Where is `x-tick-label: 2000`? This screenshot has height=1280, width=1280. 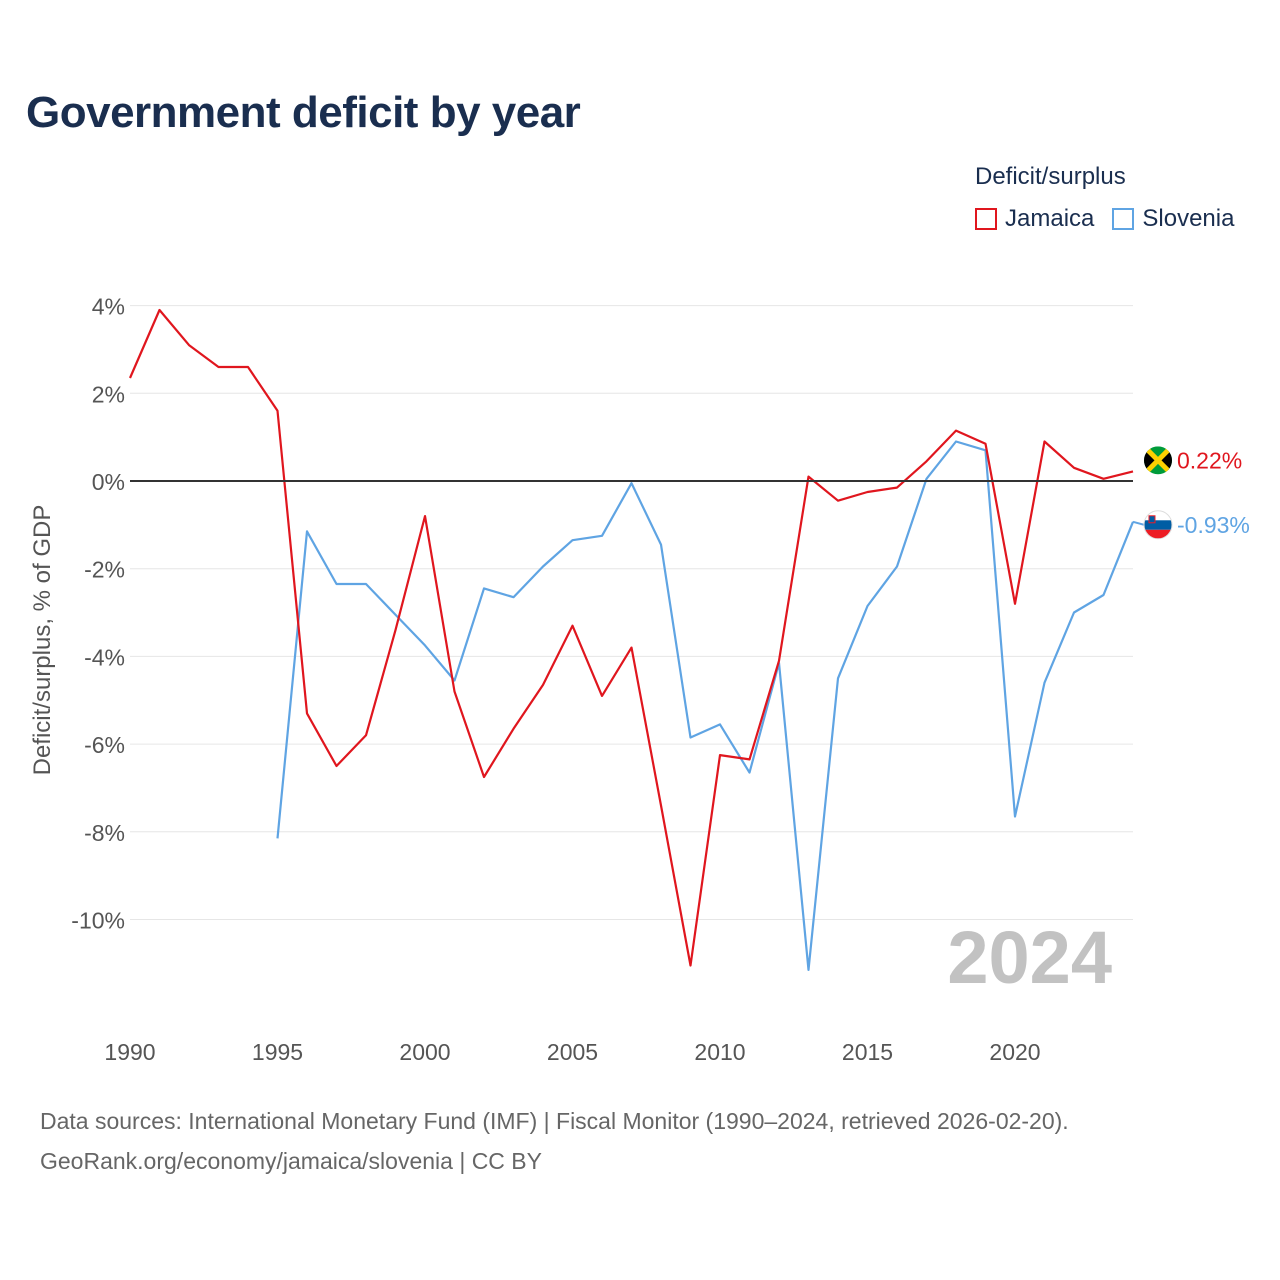
x-tick-label: 2000 is located at coordinates (424, 1052).